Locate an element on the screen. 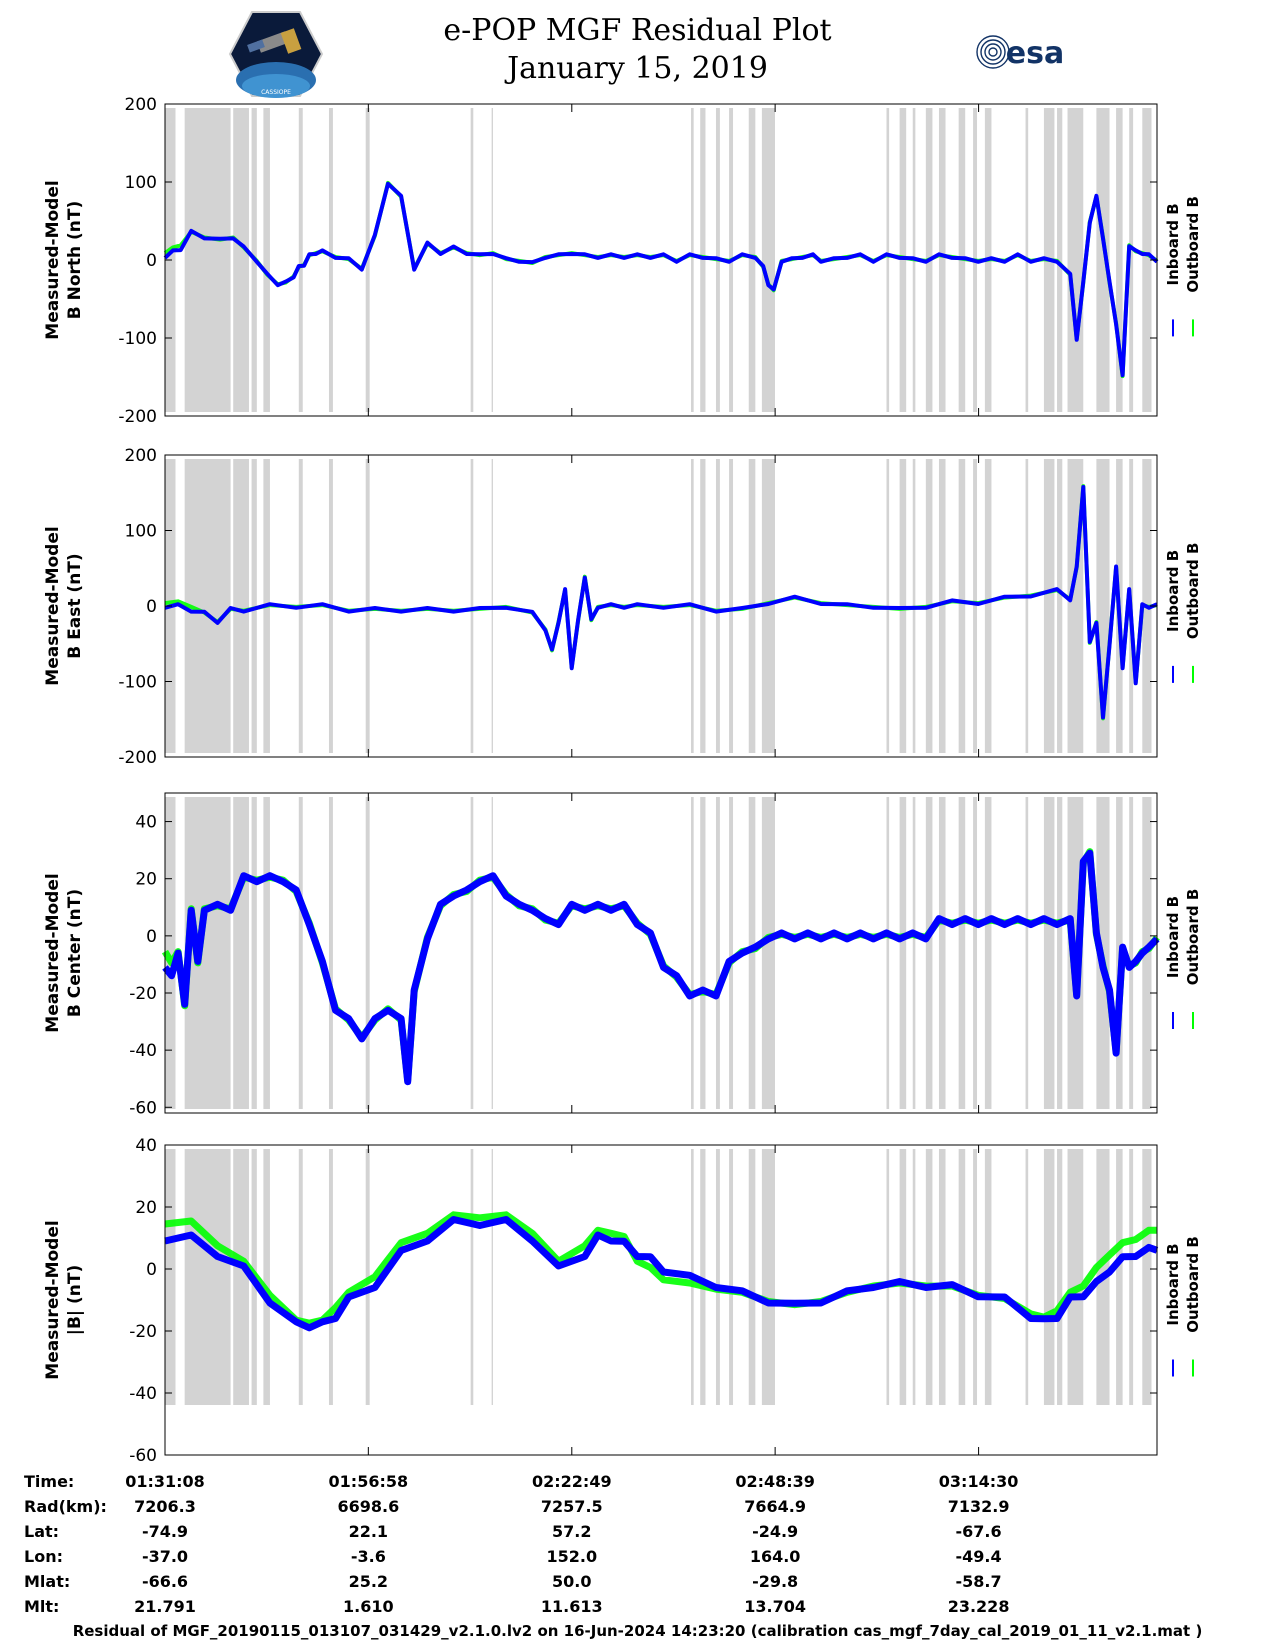 The width and height of the screenshot is (1275, 1650). y-axis-label: B North (nT) is located at coordinates (75, 260).